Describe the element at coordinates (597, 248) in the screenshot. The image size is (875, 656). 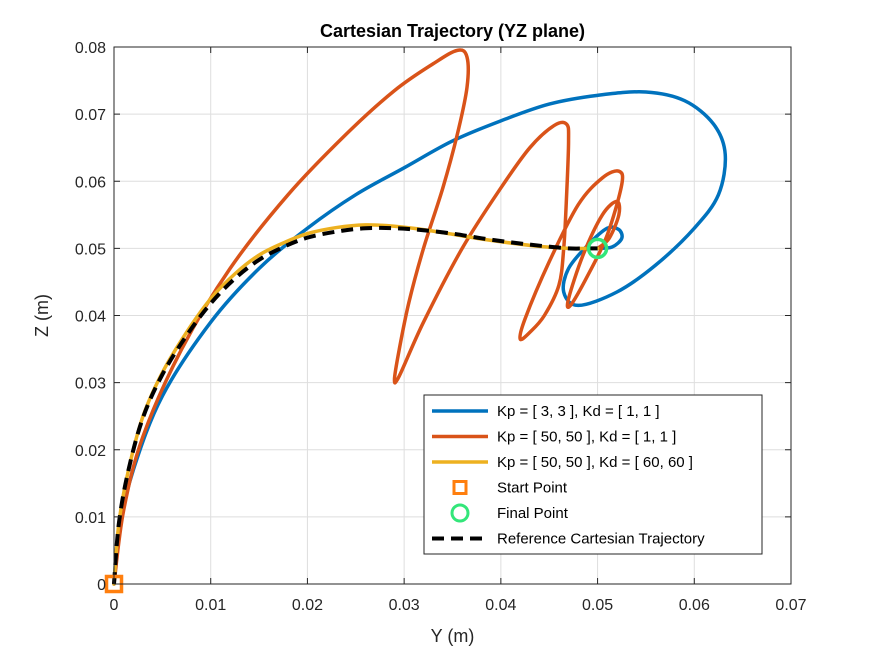
I see `final-point-marker` at that location.